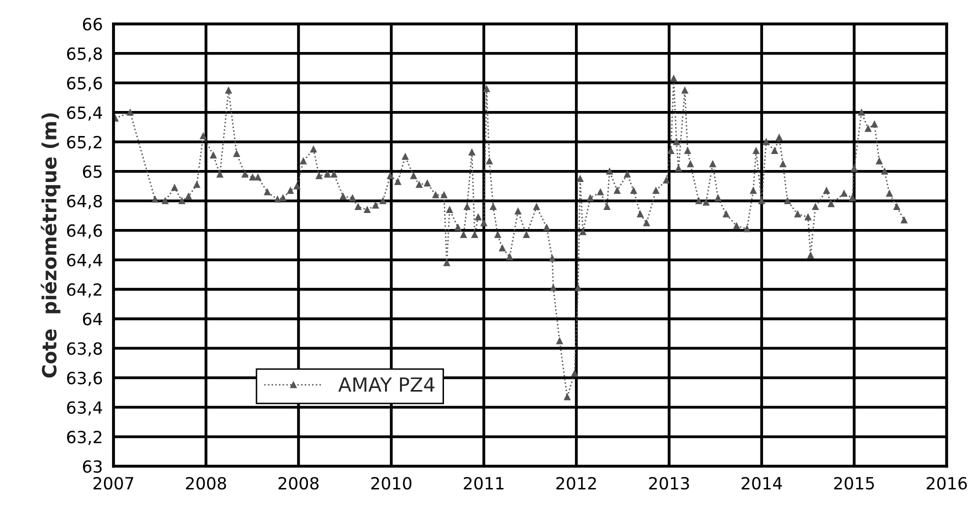 The width and height of the screenshot is (978, 509). What do you see at coordinates (92, 466) in the screenshot?
I see `y-tick-label: 63` at bounding box center [92, 466].